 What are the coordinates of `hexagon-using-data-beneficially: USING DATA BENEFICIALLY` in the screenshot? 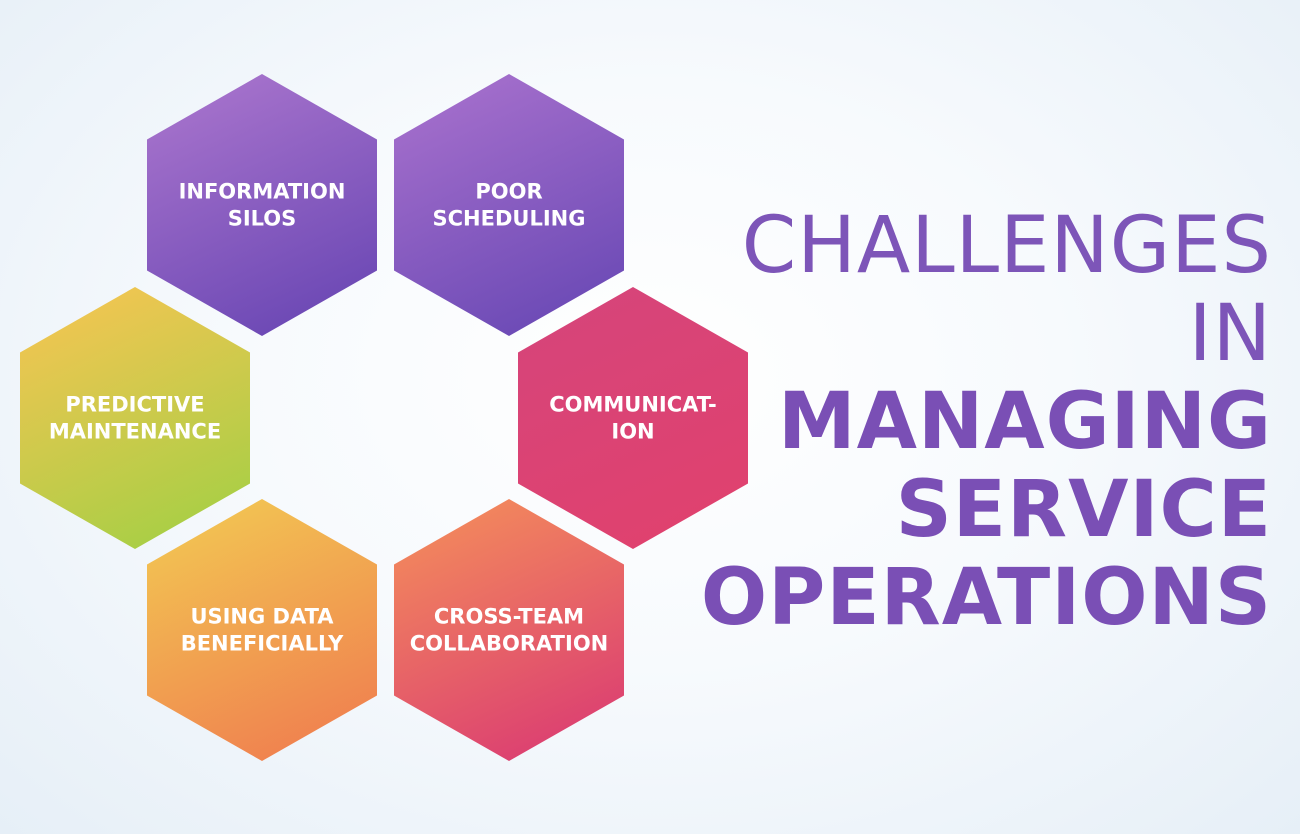 It's located at (262, 630).